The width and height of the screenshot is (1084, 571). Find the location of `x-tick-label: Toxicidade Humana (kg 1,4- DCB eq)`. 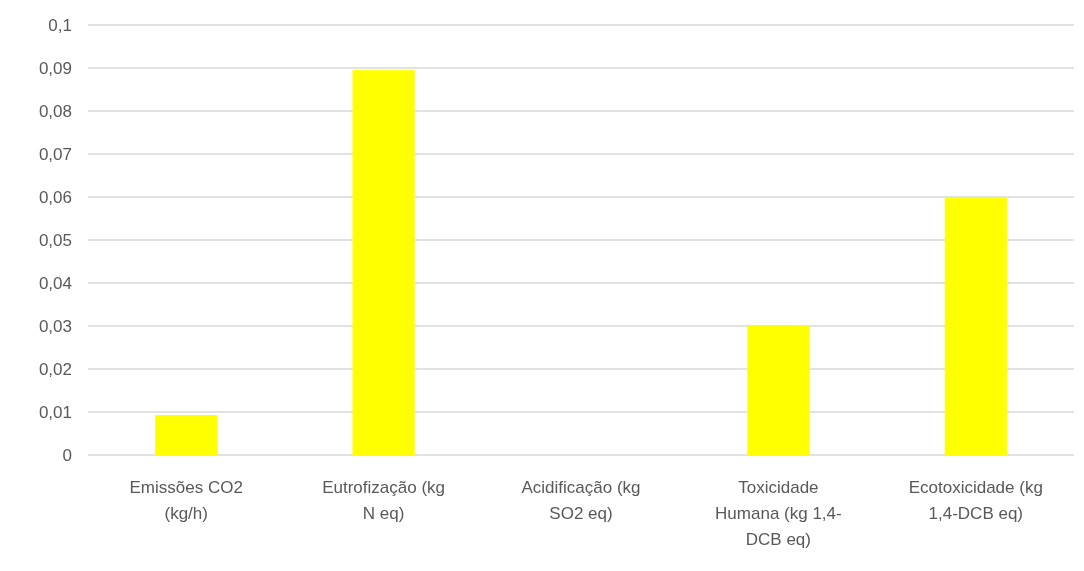

x-tick-label: Toxicidade Humana (kg 1,4- DCB eq) is located at coordinates (778, 513).